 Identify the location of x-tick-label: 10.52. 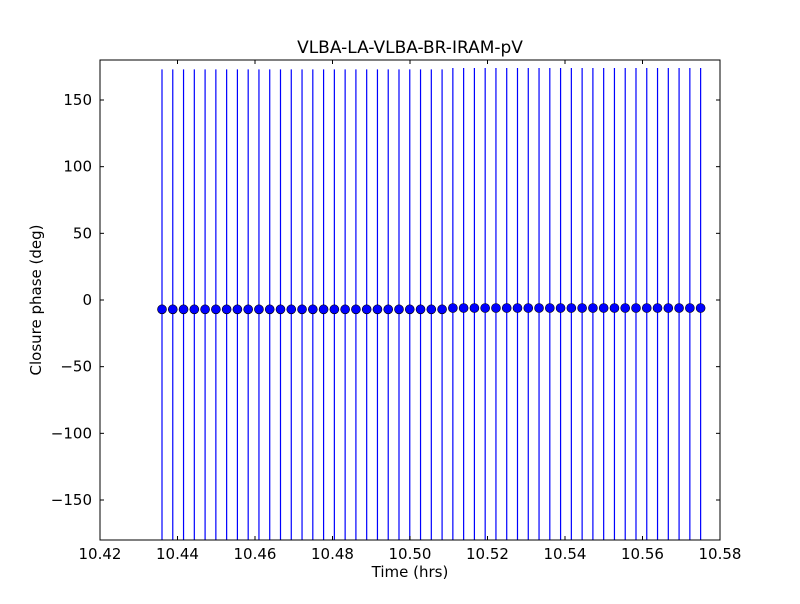
(487, 554).